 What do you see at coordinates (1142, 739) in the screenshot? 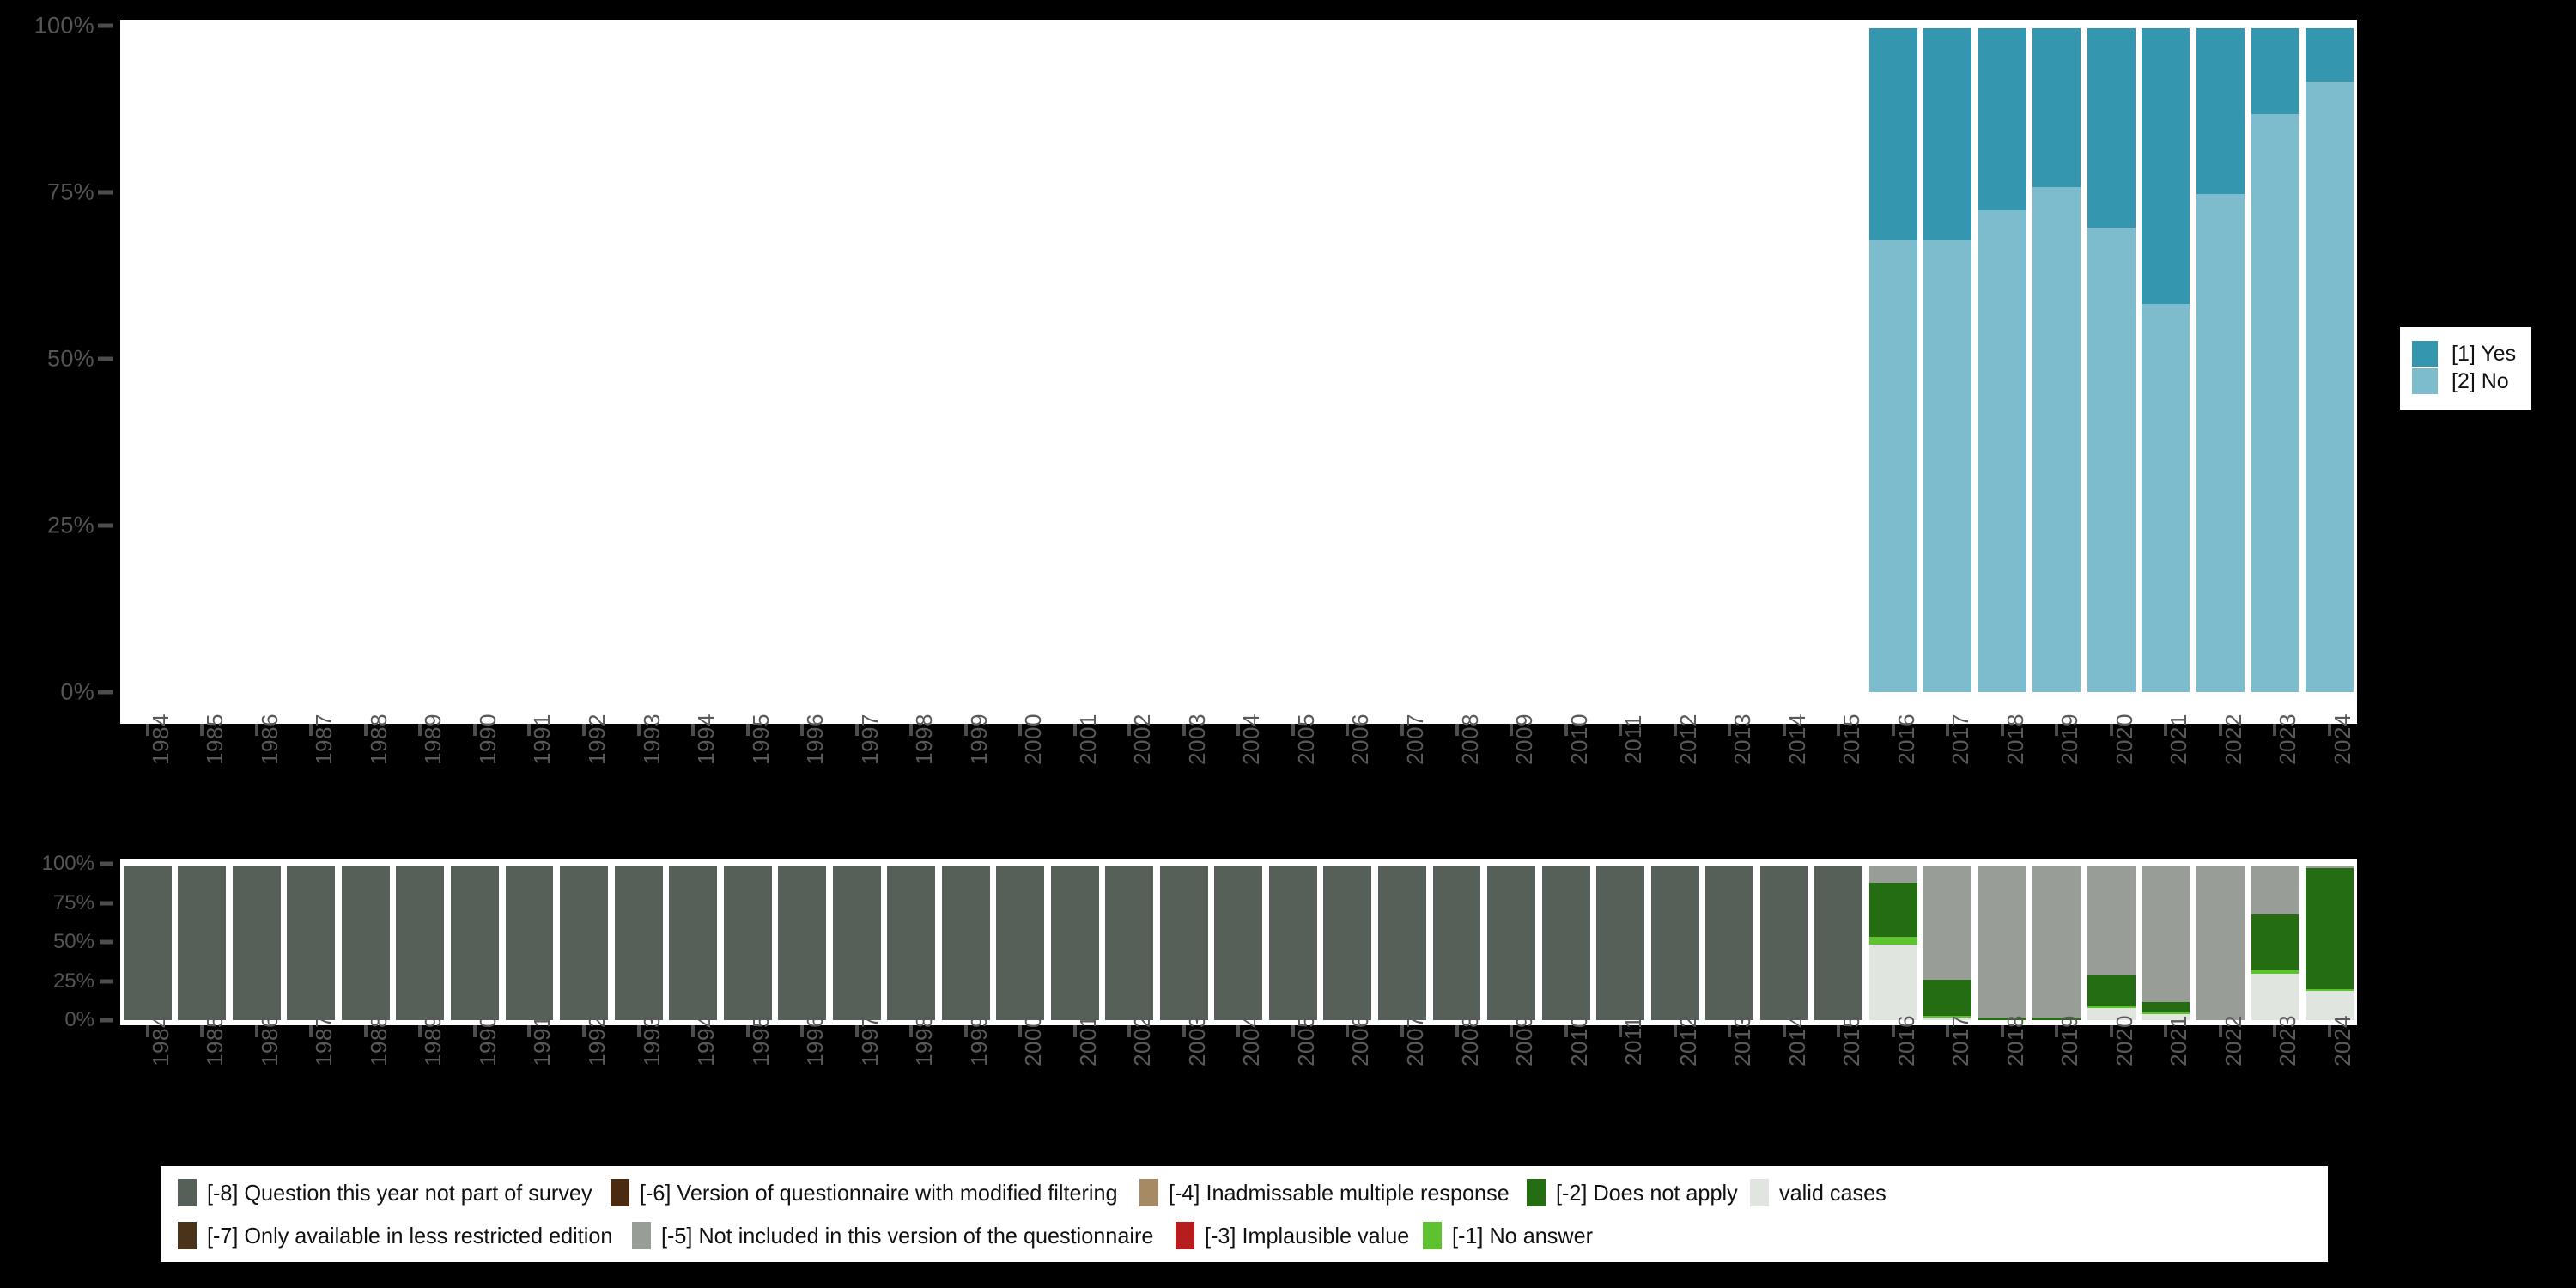
I see `upper-chart-x-tick-label: 2002` at bounding box center [1142, 739].